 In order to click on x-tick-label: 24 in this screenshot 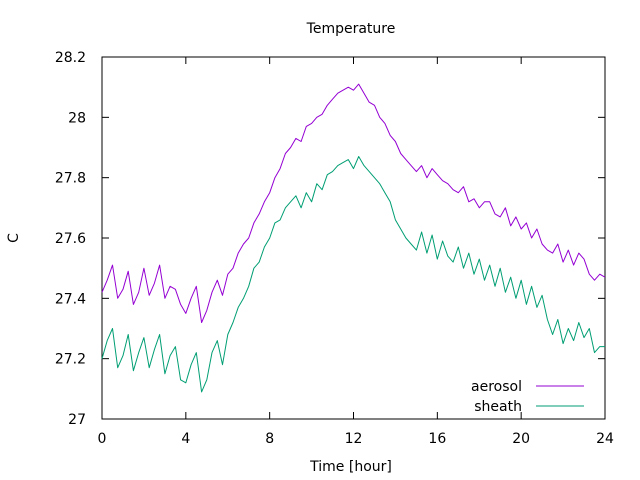, I will do `click(605, 439)`.